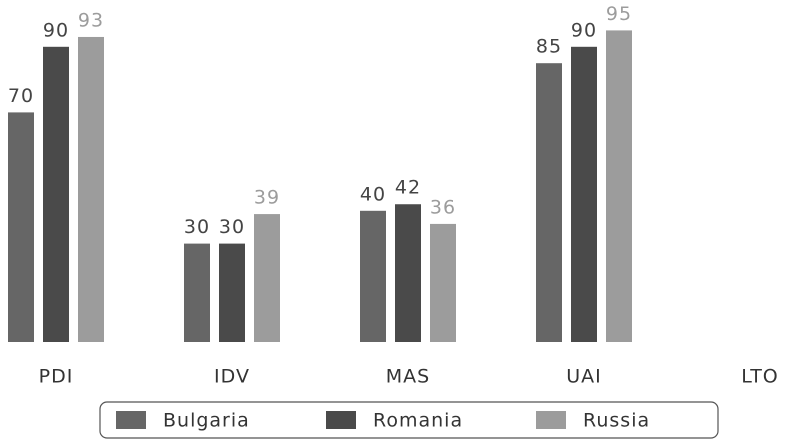 Image resolution: width=790 pixels, height=440 pixels. Describe the element at coordinates (206, 421) in the screenshot. I see `legend-label: Bulgaria` at that location.